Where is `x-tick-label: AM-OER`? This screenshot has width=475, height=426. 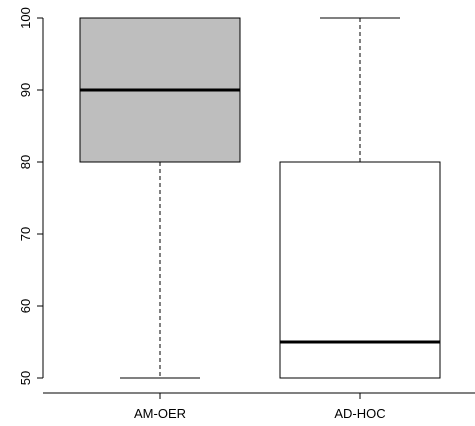 x-tick-label: AM-OER is located at coordinates (160, 413).